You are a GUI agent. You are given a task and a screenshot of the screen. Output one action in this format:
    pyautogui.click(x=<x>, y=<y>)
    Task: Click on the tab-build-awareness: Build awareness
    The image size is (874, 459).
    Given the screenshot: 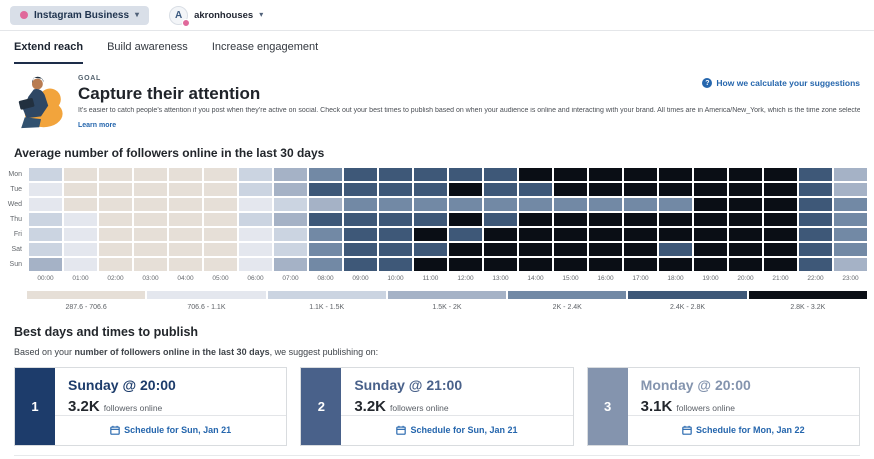 What is the action you would take?
    pyautogui.click(x=147, y=47)
    